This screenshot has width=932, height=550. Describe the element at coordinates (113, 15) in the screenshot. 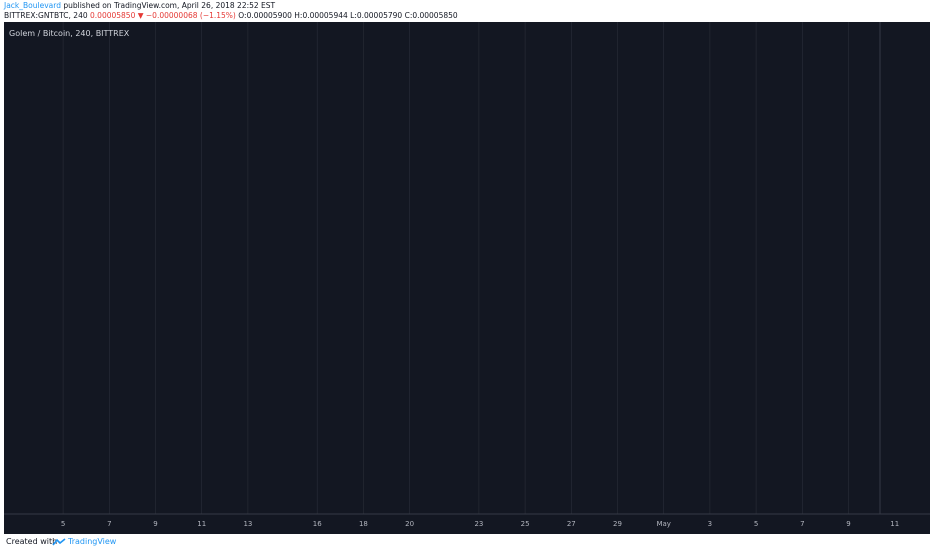

I see `last-price: 0.00005850` at that location.